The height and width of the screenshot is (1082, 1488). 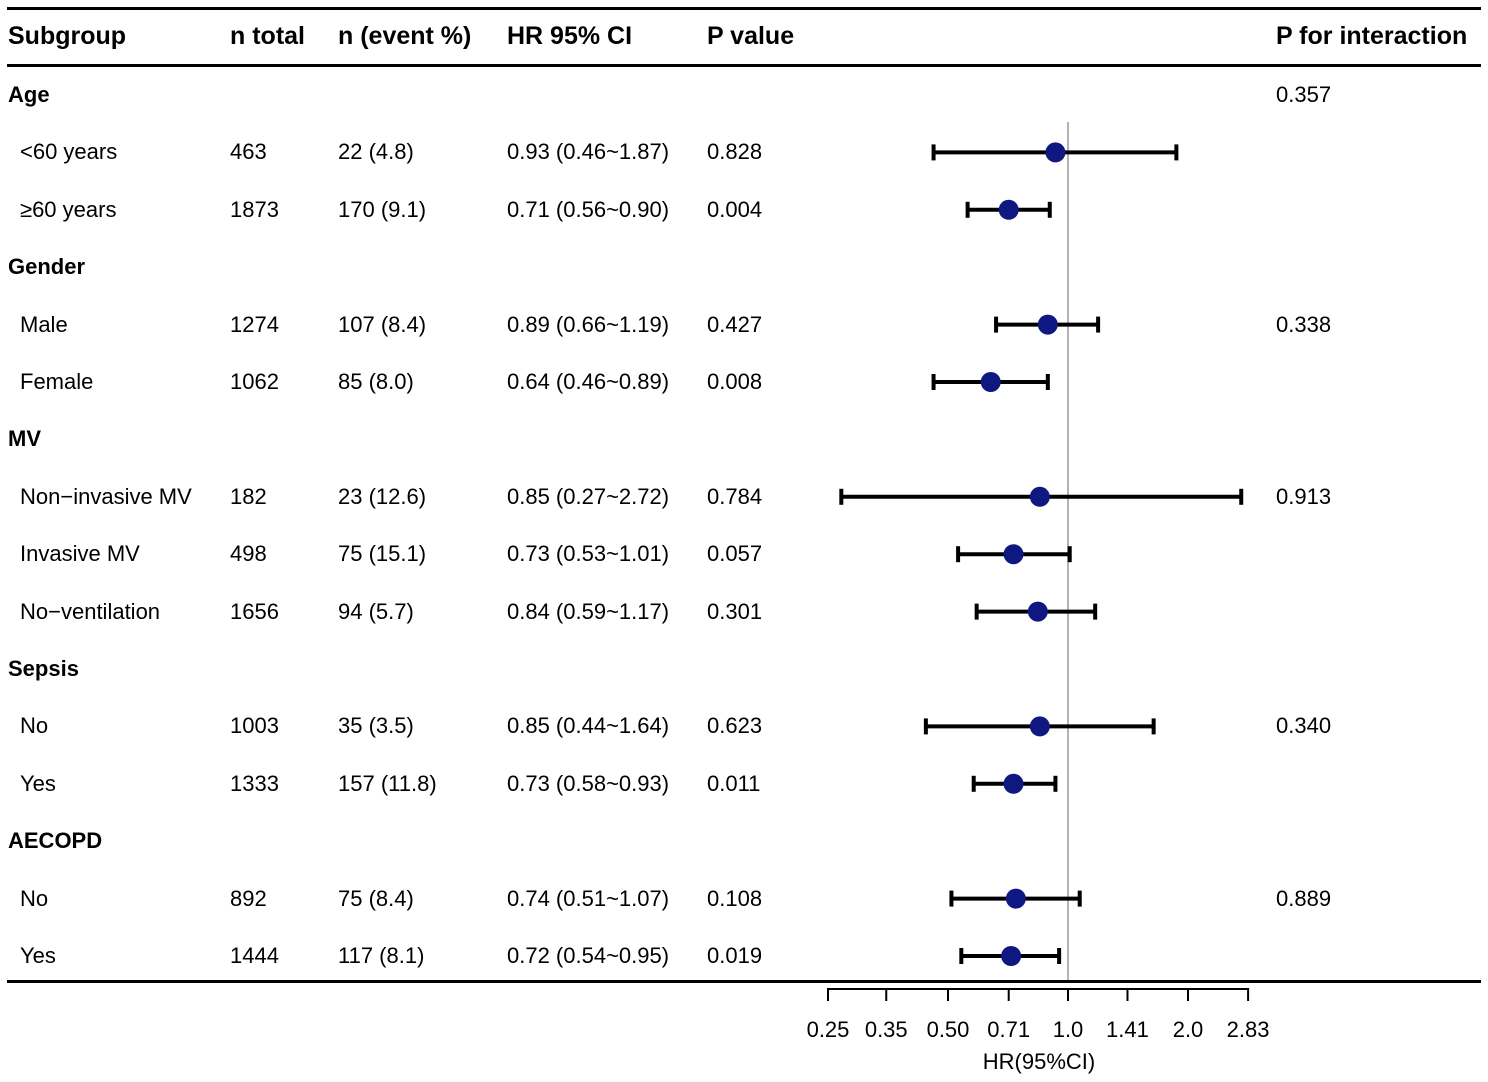 I want to click on cell-n-event: 35 (3.5), so click(x=376, y=726).